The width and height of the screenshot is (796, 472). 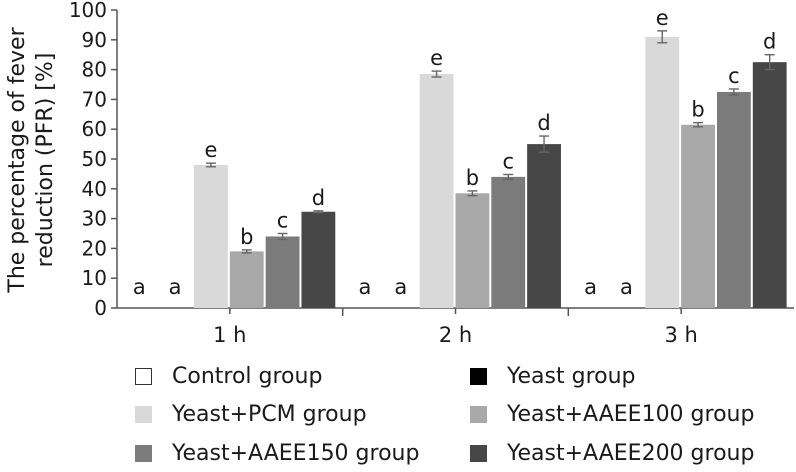 I want to click on y-tick-label: 30, so click(x=94, y=219).